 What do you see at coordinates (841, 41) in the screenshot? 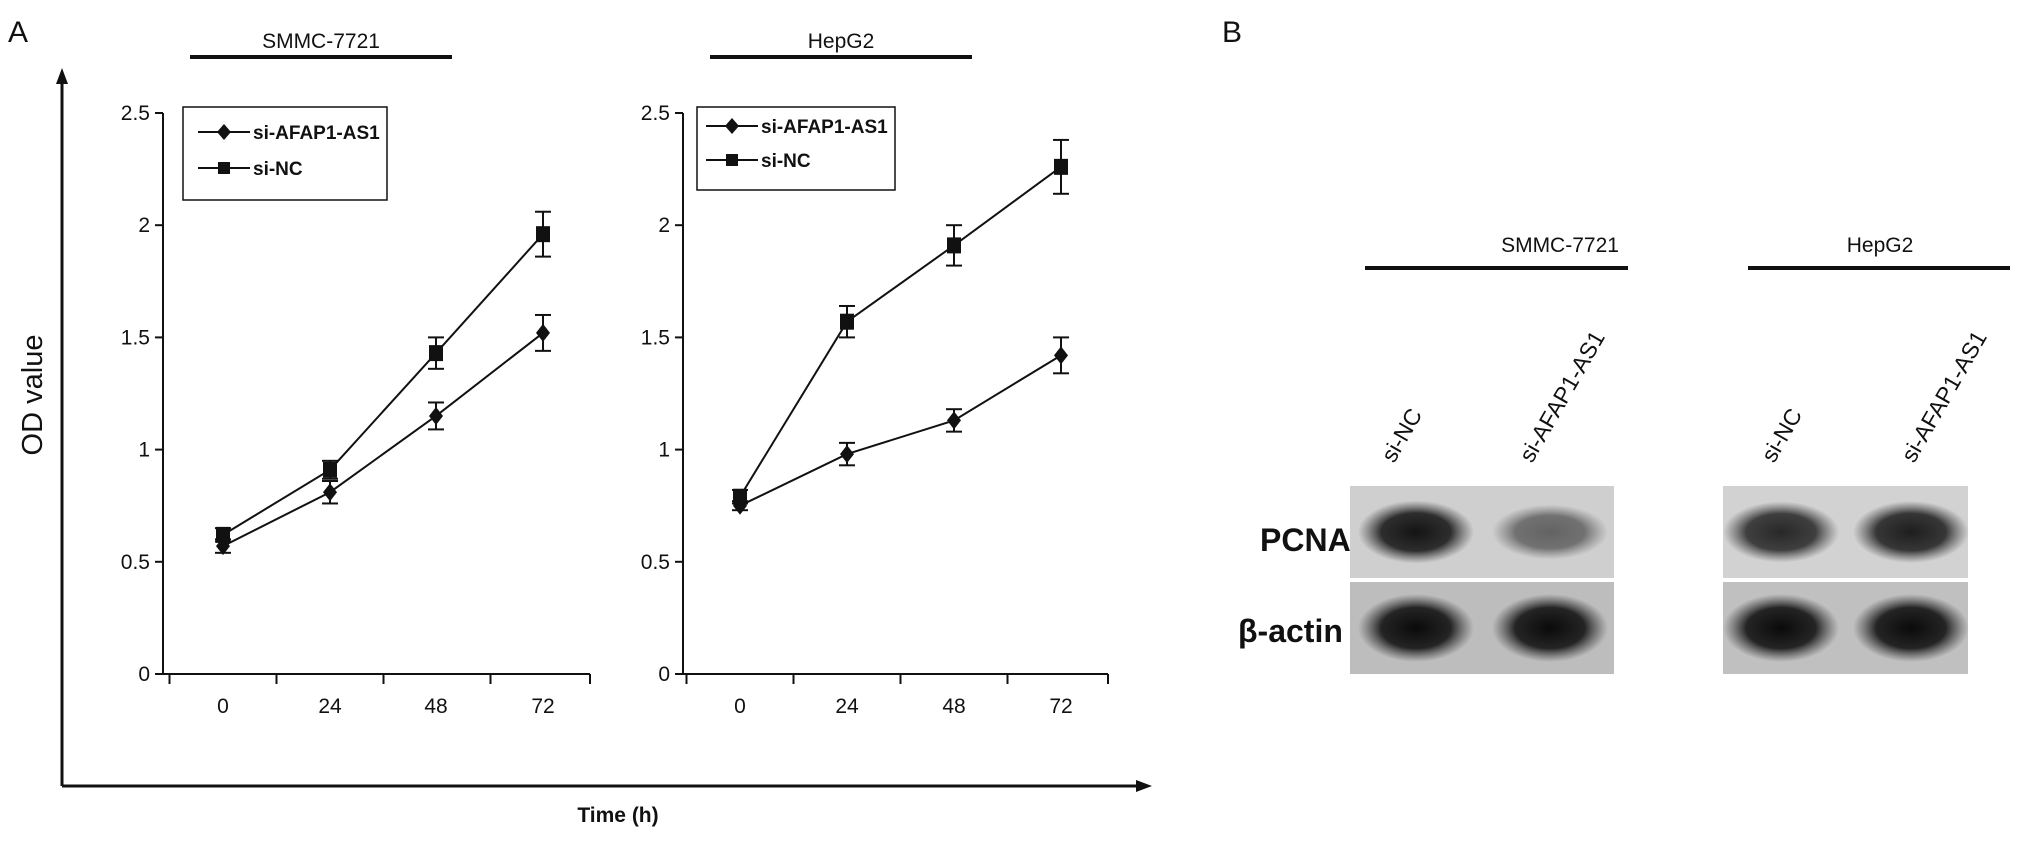
I see `chart-title: HepG2` at bounding box center [841, 41].